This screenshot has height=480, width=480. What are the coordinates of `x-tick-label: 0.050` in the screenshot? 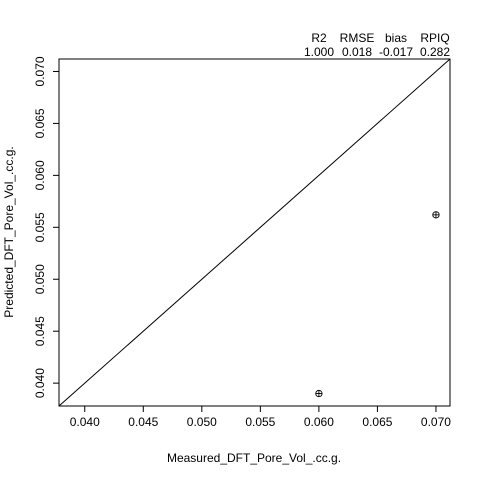 It's located at (202, 422).